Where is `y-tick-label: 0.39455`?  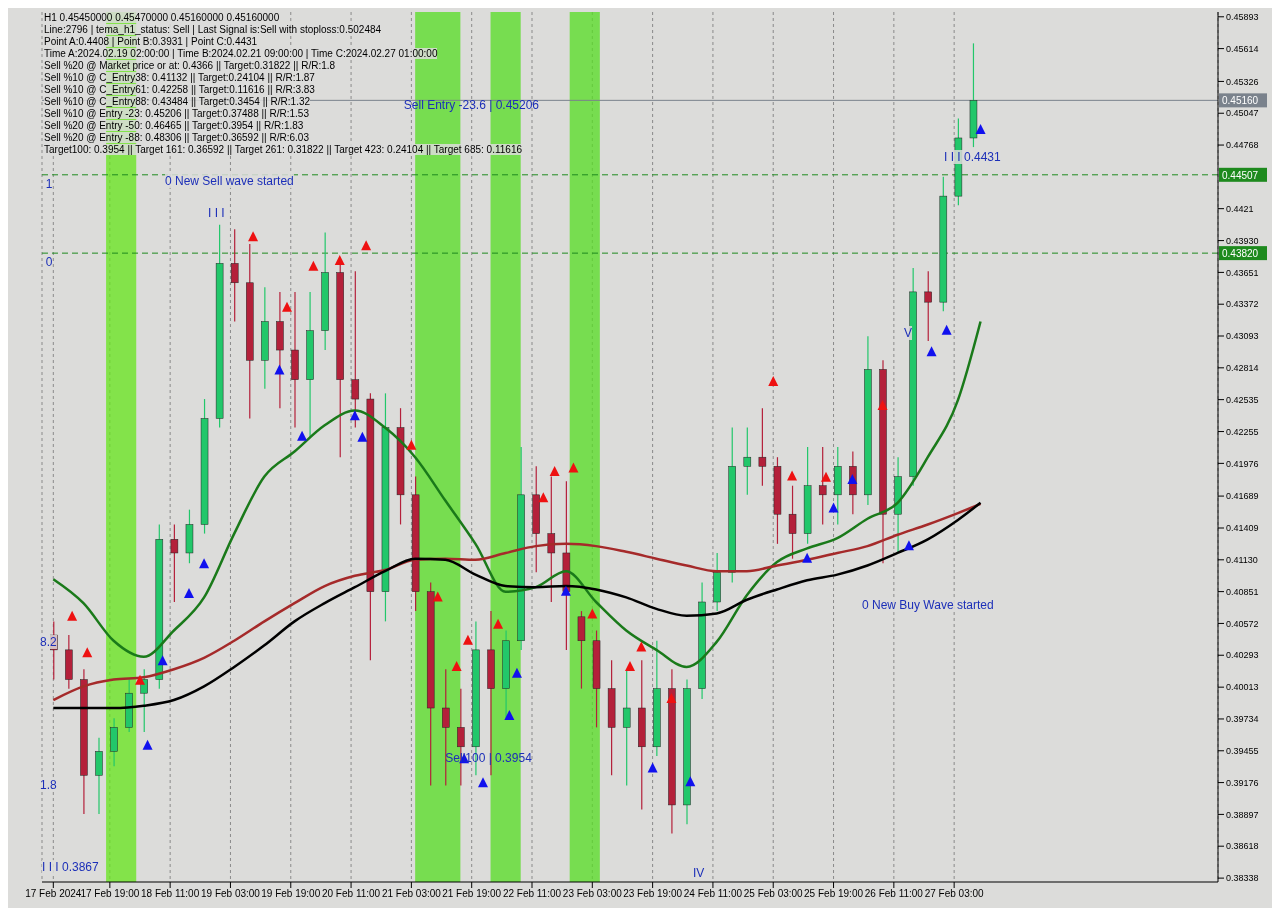
y-tick-label: 0.39455 is located at coordinates (1242, 750).